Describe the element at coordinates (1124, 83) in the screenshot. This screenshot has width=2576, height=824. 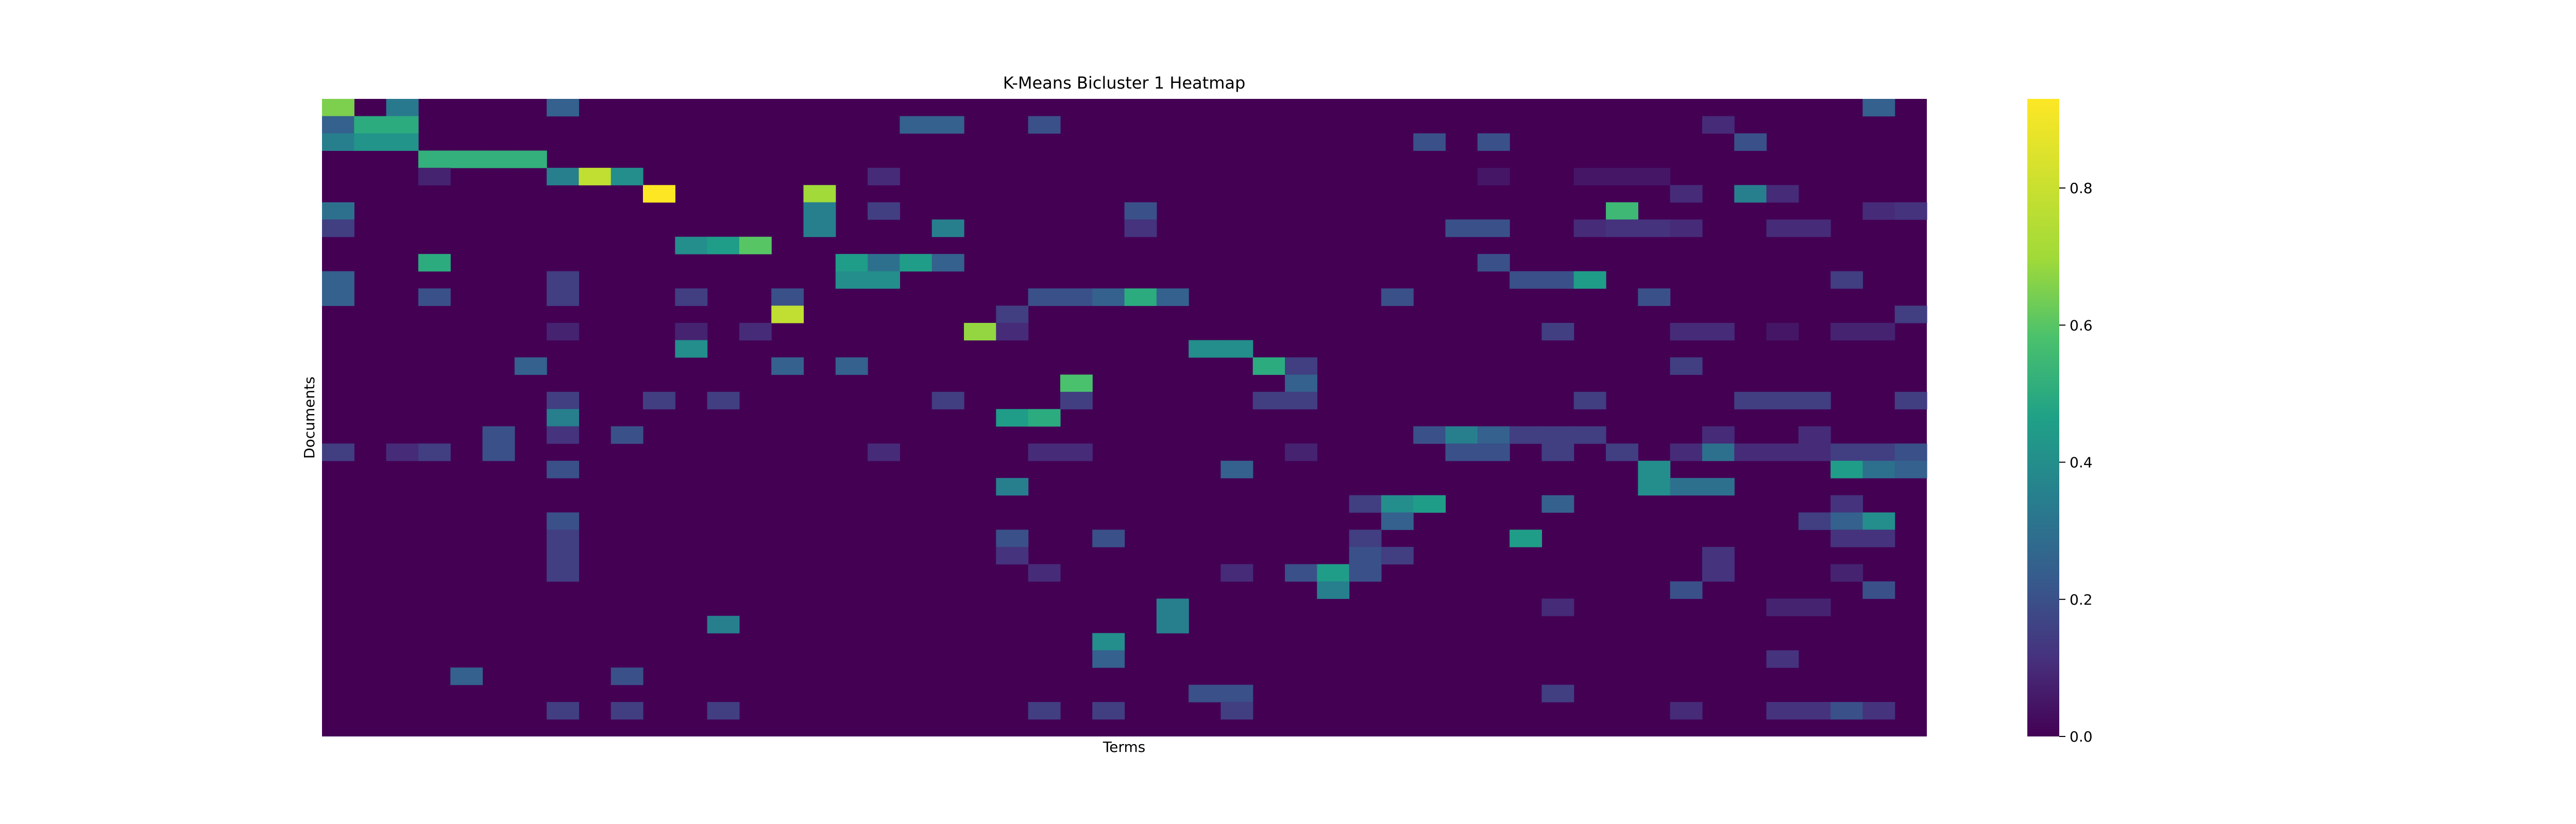
I see `chart-title: K-Means Bicluster 1 Heatmap` at that location.